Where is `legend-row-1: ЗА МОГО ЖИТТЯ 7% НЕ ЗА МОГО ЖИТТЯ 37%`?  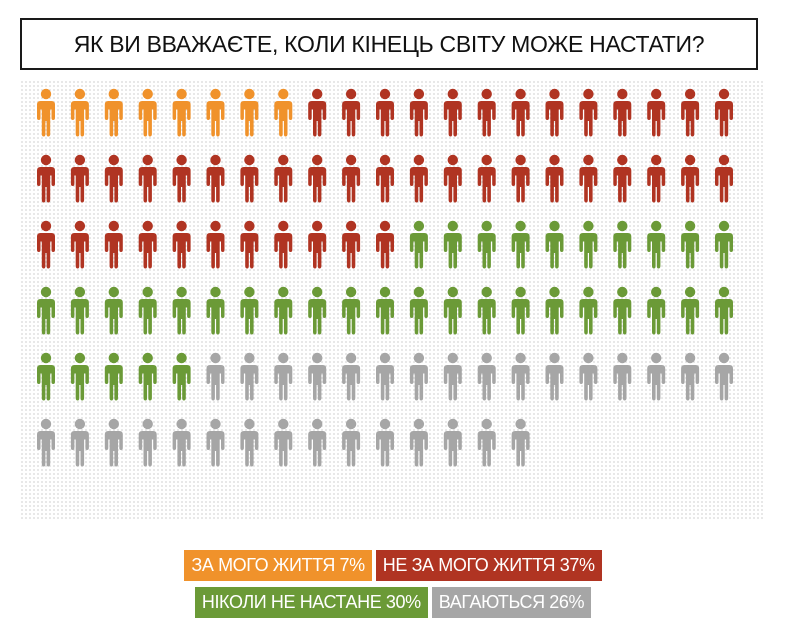
legend-row-1: ЗА МОГО ЖИТТЯ 7% НЕ ЗА МОГО ЖИТТЯ 37% is located at coordinates (393, 565).